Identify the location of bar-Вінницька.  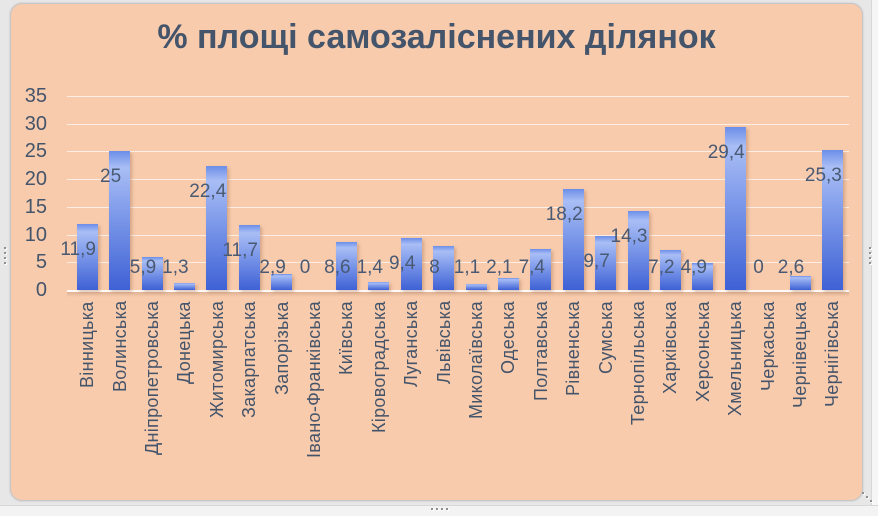
(87, 257).